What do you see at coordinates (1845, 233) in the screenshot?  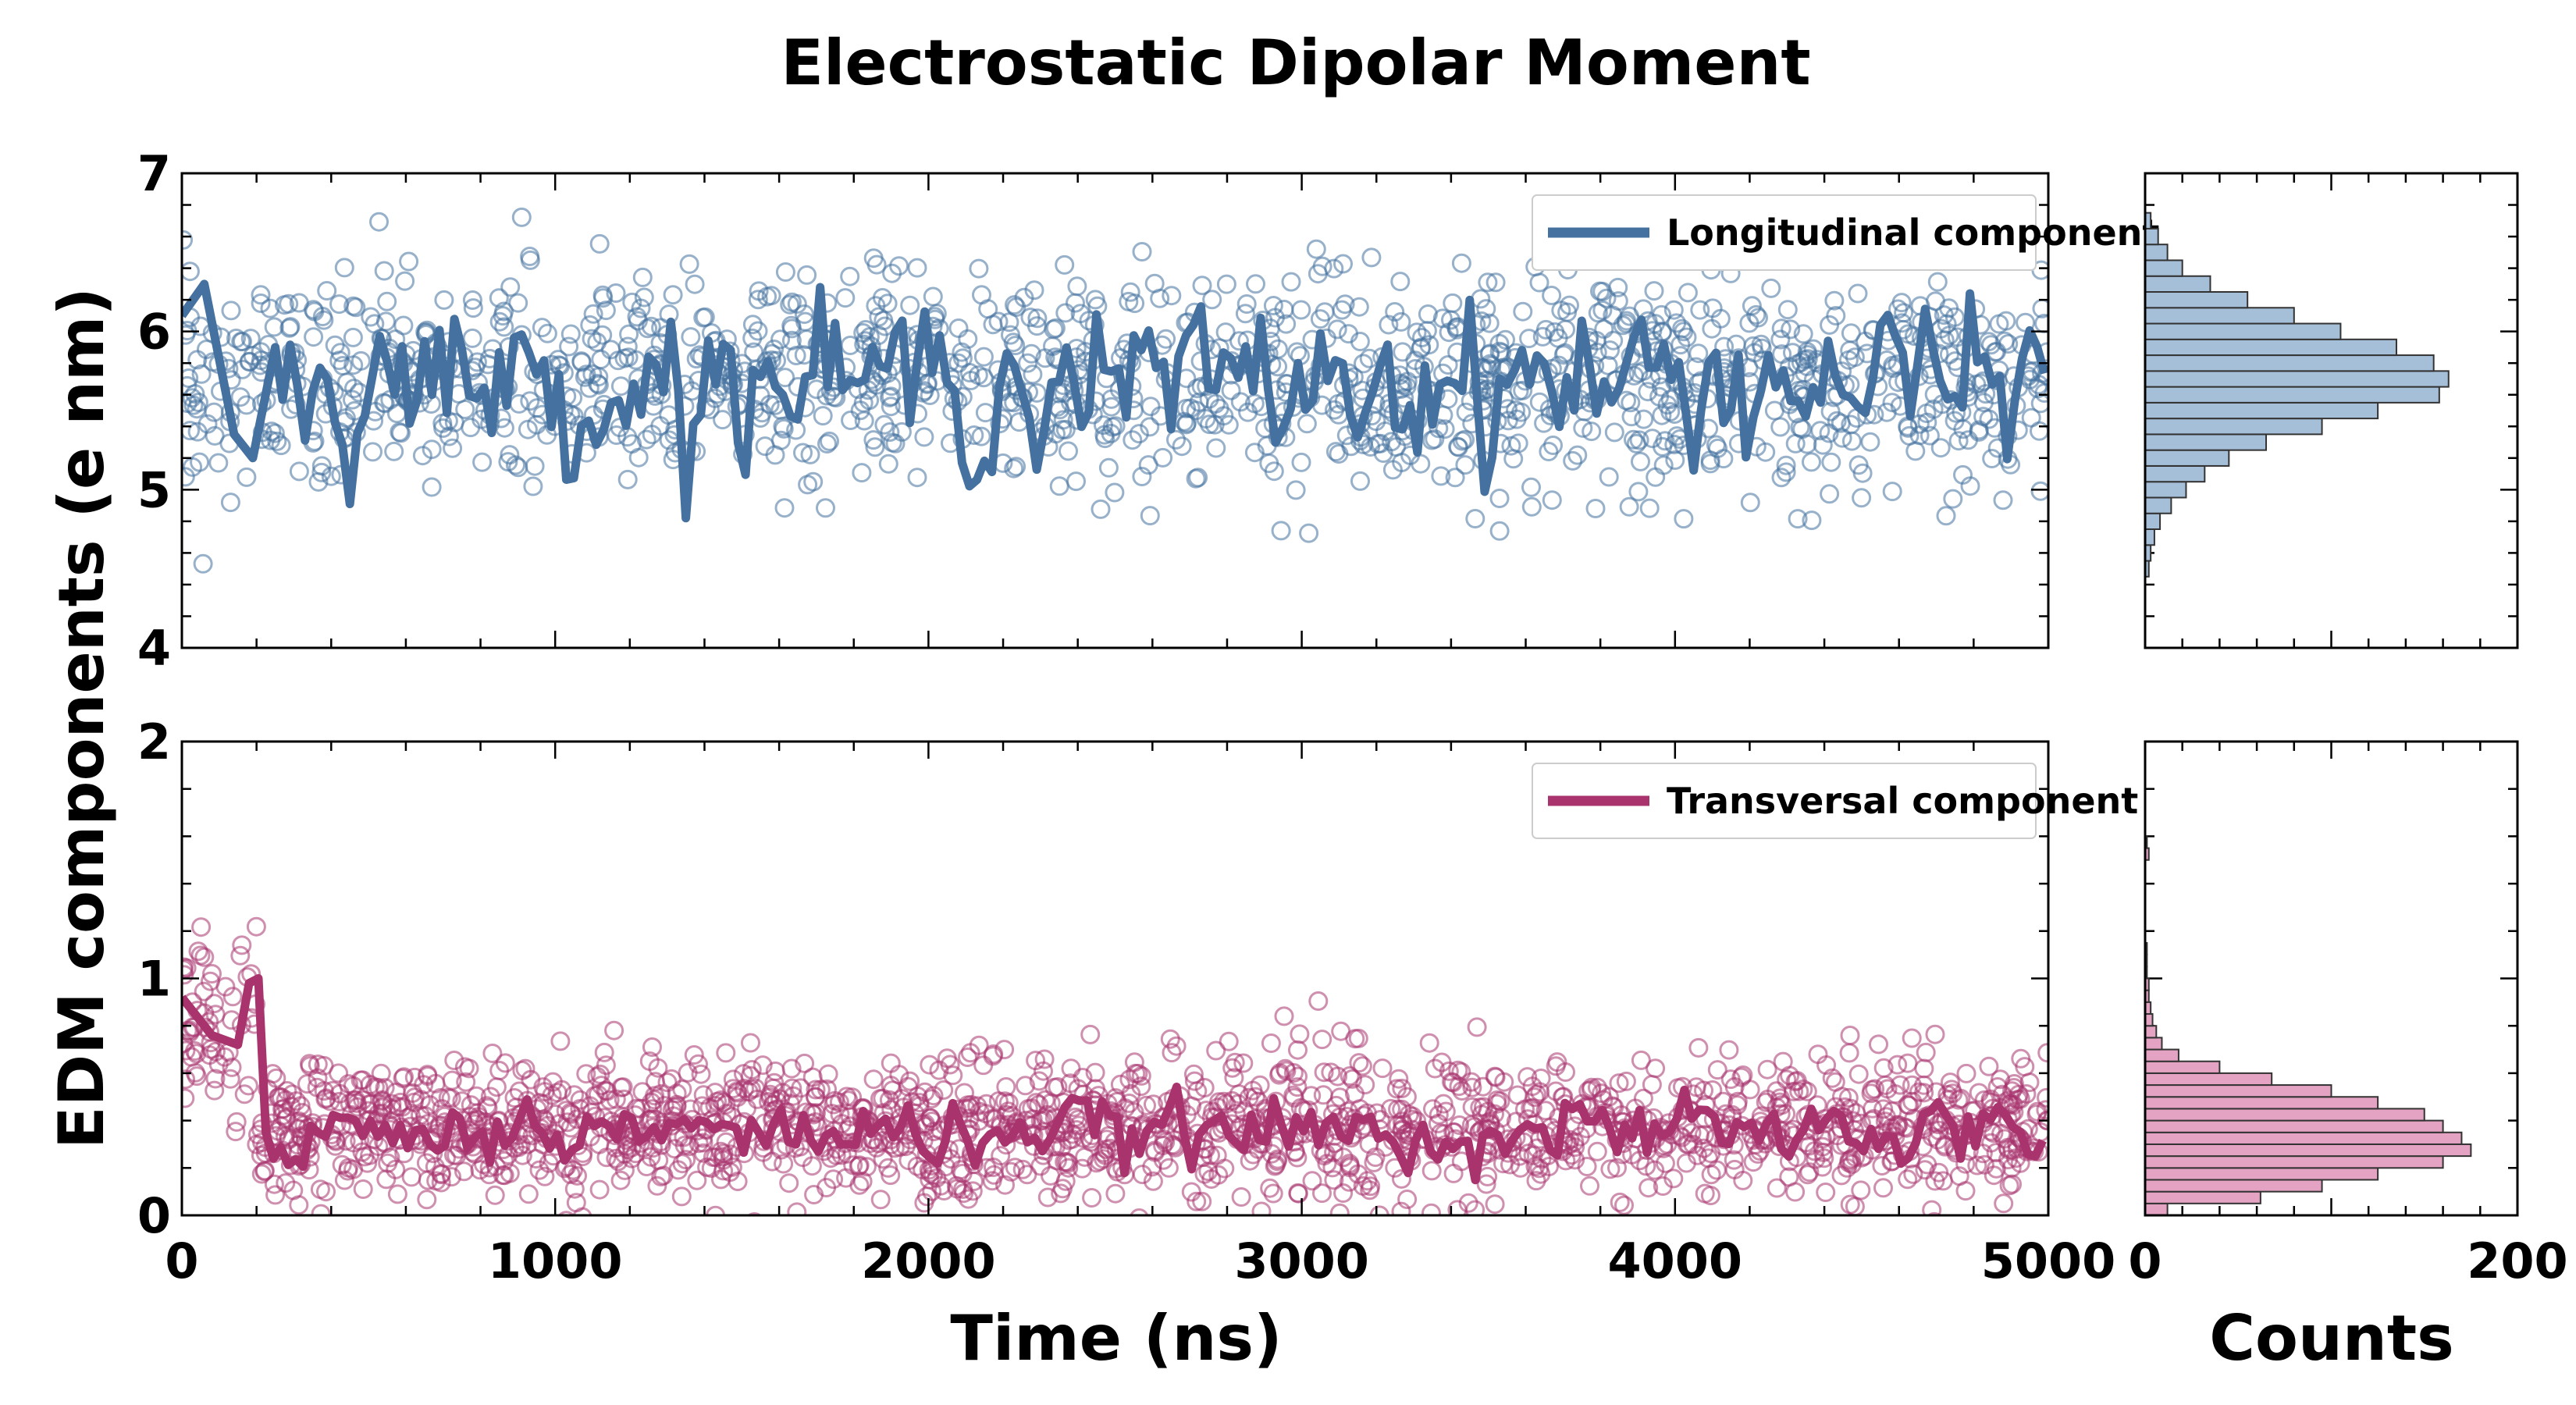 I see `legend: Longitudinal component` at bounding box center [1845, 233].